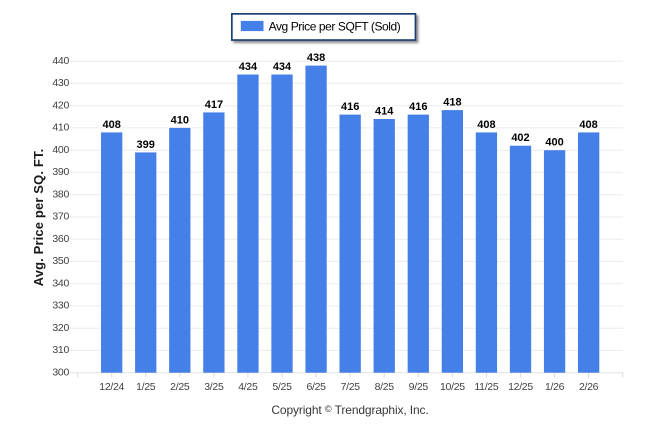  I want to click on svg-text: 300, so click(60, 372).